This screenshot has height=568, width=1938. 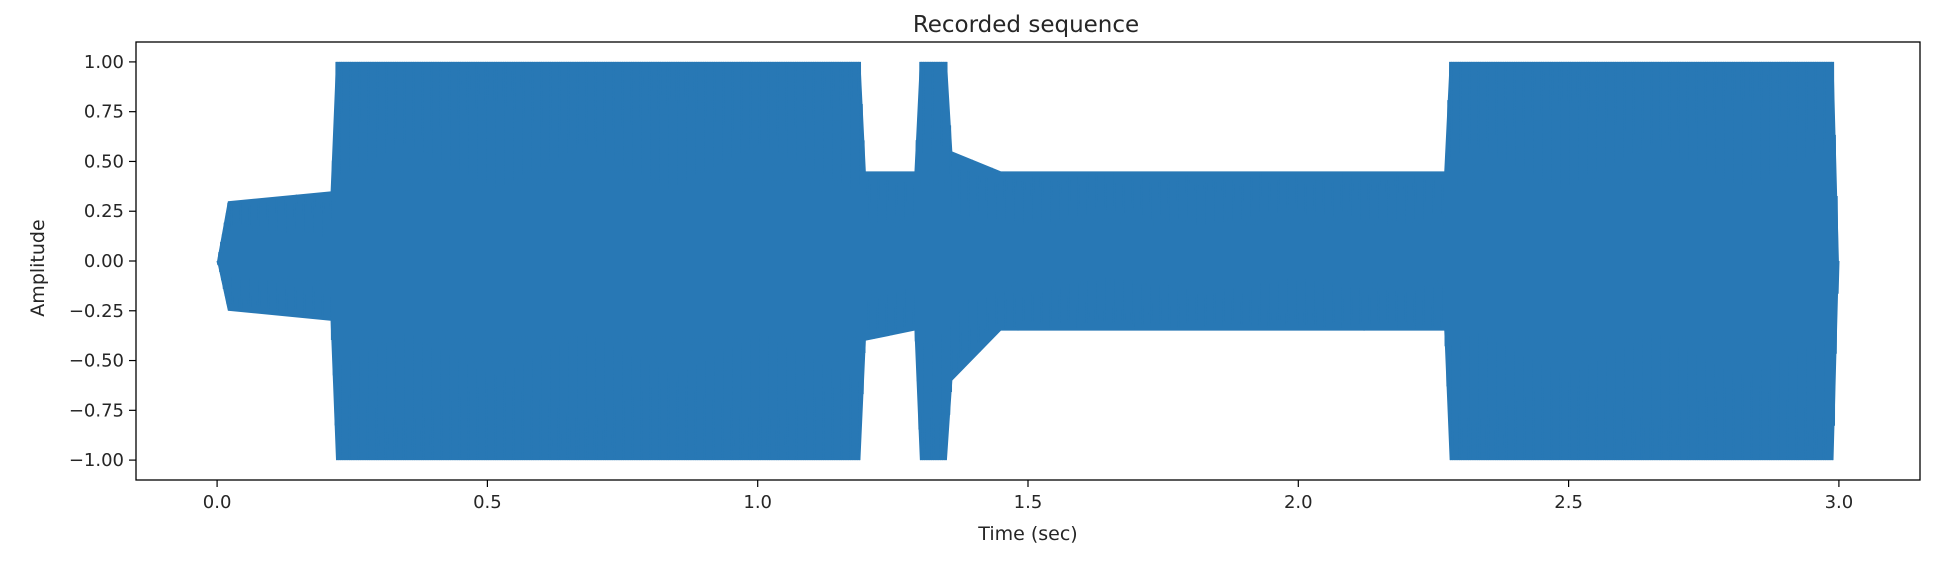 I want to click on y-tick-label: −0.50, so click(x=96, y=361).